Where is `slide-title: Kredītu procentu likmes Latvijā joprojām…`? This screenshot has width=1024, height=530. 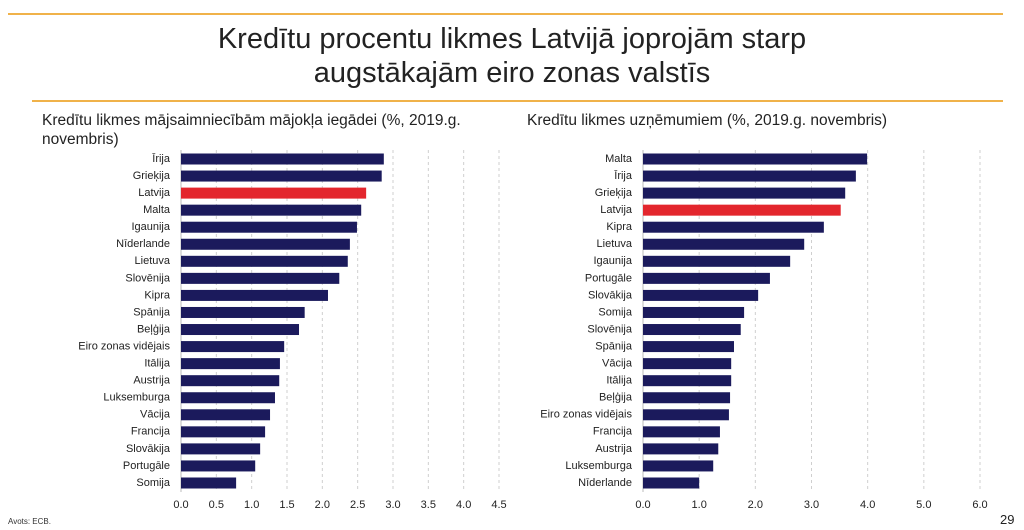
slide-title: Kredītu procentu likmes Latvijā joprojām… is located at coordinates (512, 56).